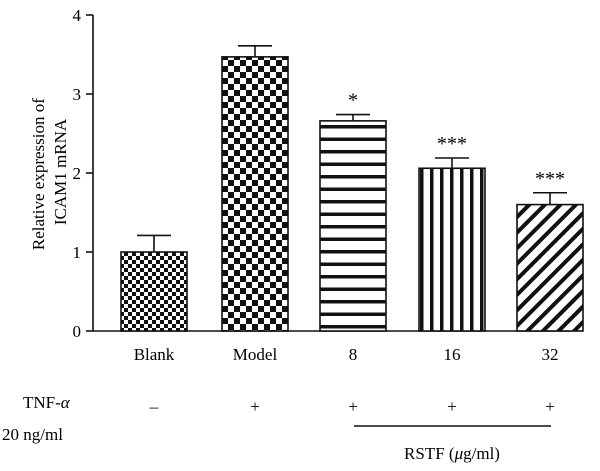 This screenshot has width=600, height=471. Describe the element at coordinates (353, 101) in the screenshot. I see `significance-label: *` at that location.